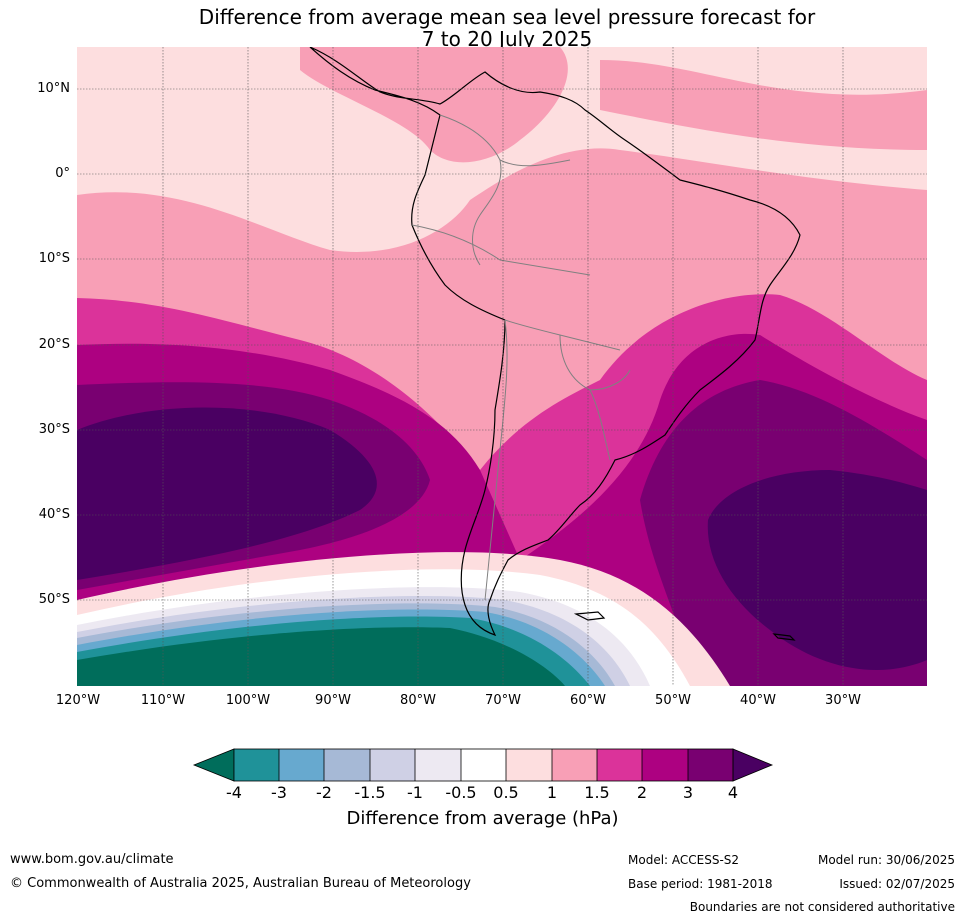 Image resolution: width=965 pixels, height=919 pixels. What do you see at coordinates (92, 859) in the screenshot?
I see `footer-url: www.bom.gov.au/climate` at bounding box center [92, 859].